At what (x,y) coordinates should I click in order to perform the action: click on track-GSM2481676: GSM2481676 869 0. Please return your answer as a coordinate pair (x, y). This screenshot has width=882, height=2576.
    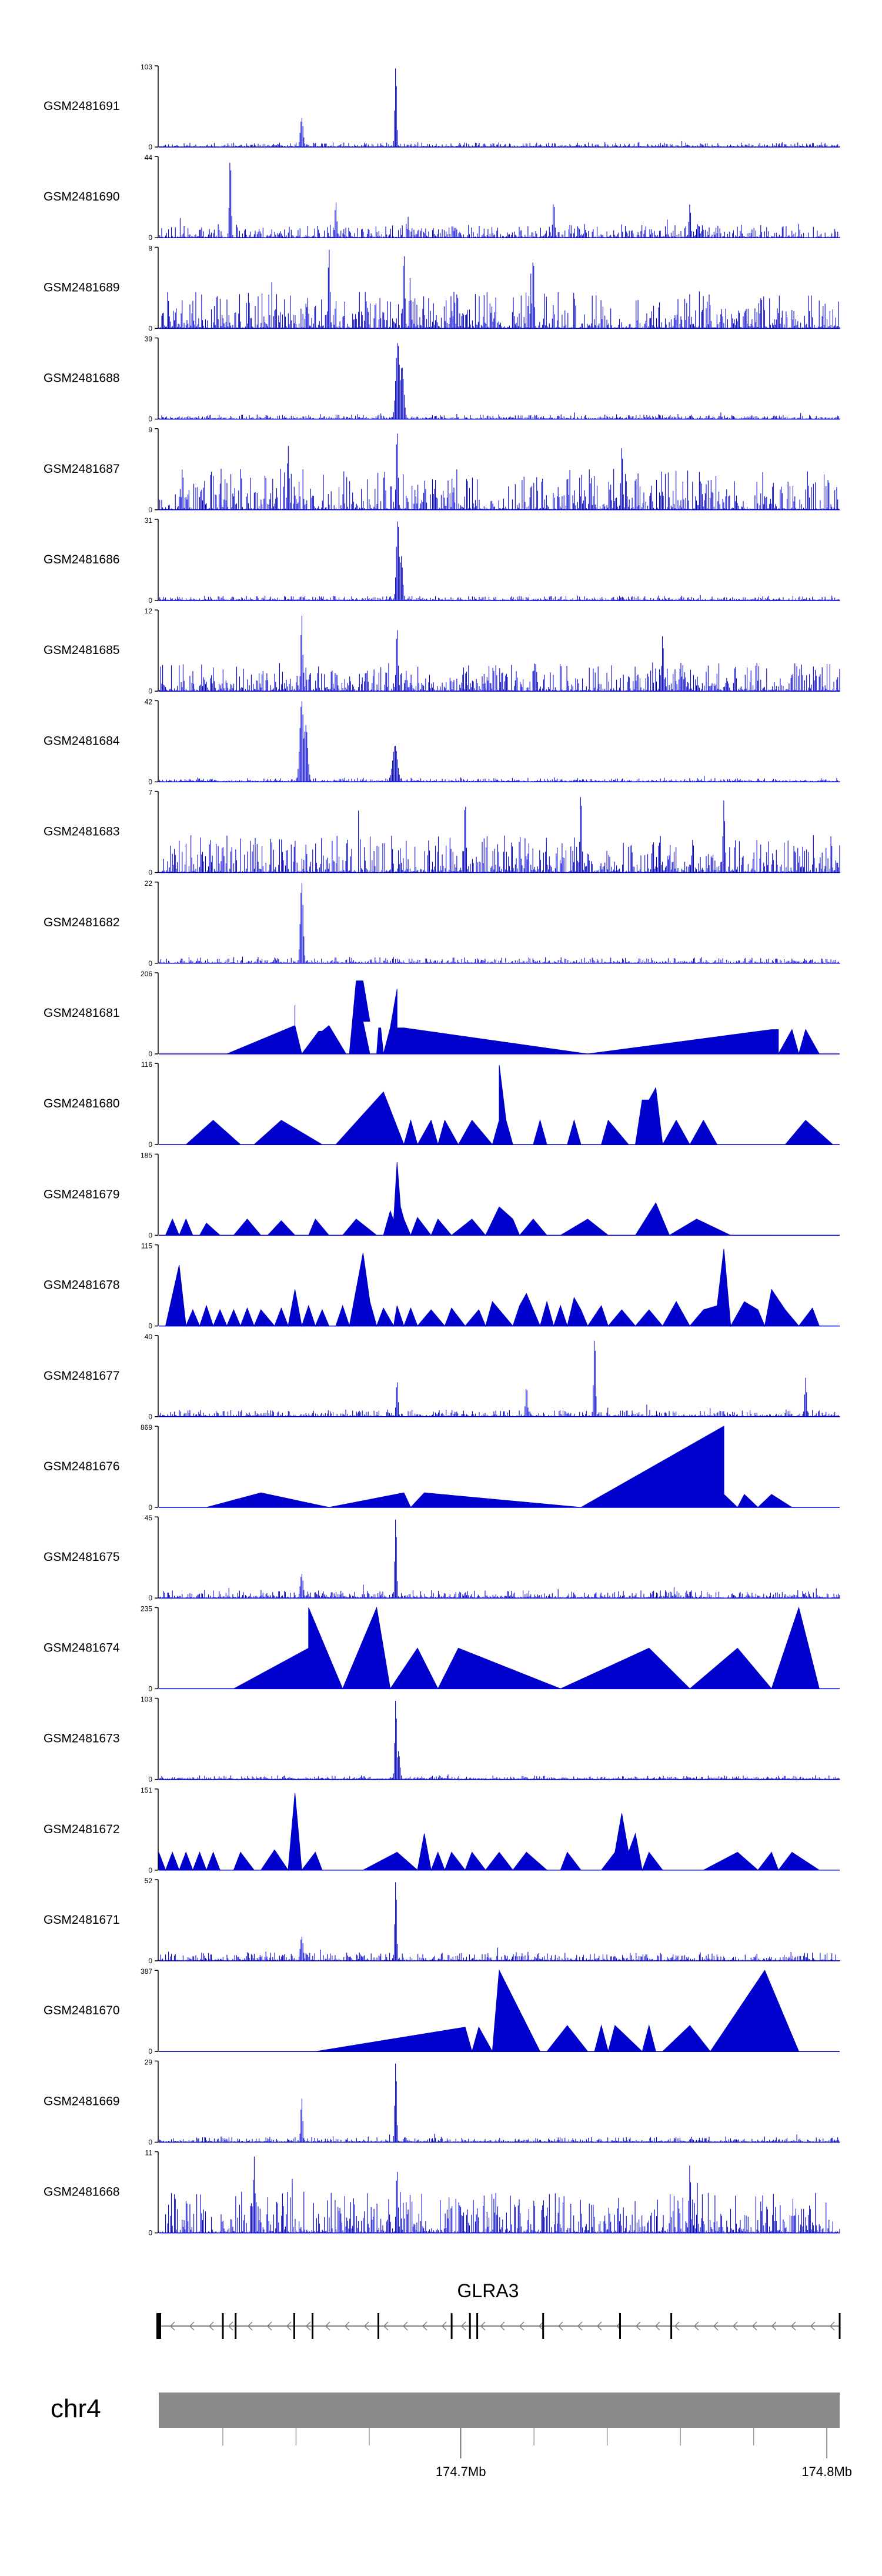
    Looking at the image, I should click on (442, 1467).